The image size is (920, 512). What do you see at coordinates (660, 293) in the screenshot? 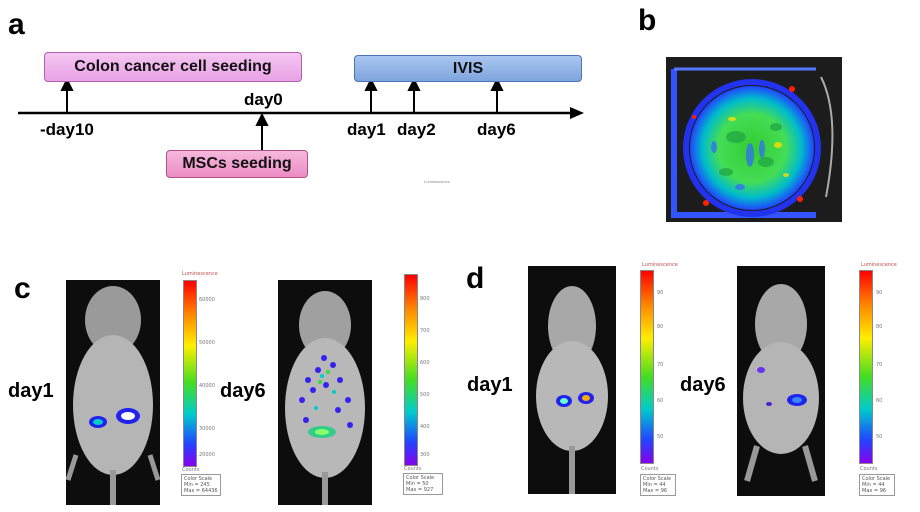
I see `colorbar-d1-tick: 90` at bounding box center [660, 293].